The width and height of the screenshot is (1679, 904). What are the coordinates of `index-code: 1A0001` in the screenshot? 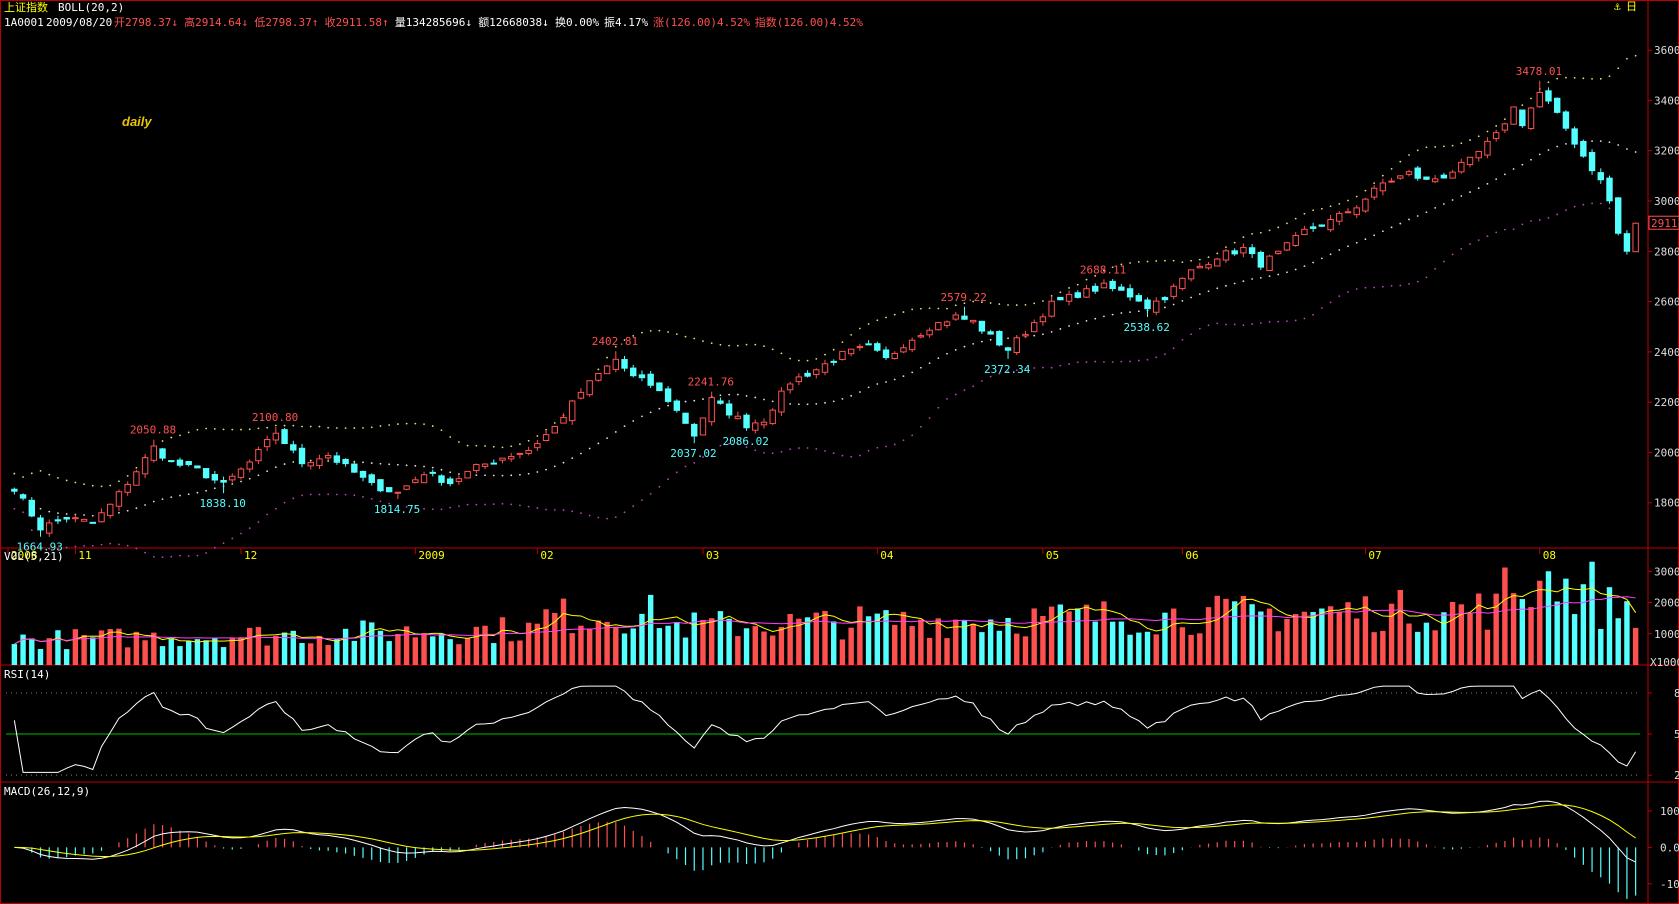 It's located at (24, 22).